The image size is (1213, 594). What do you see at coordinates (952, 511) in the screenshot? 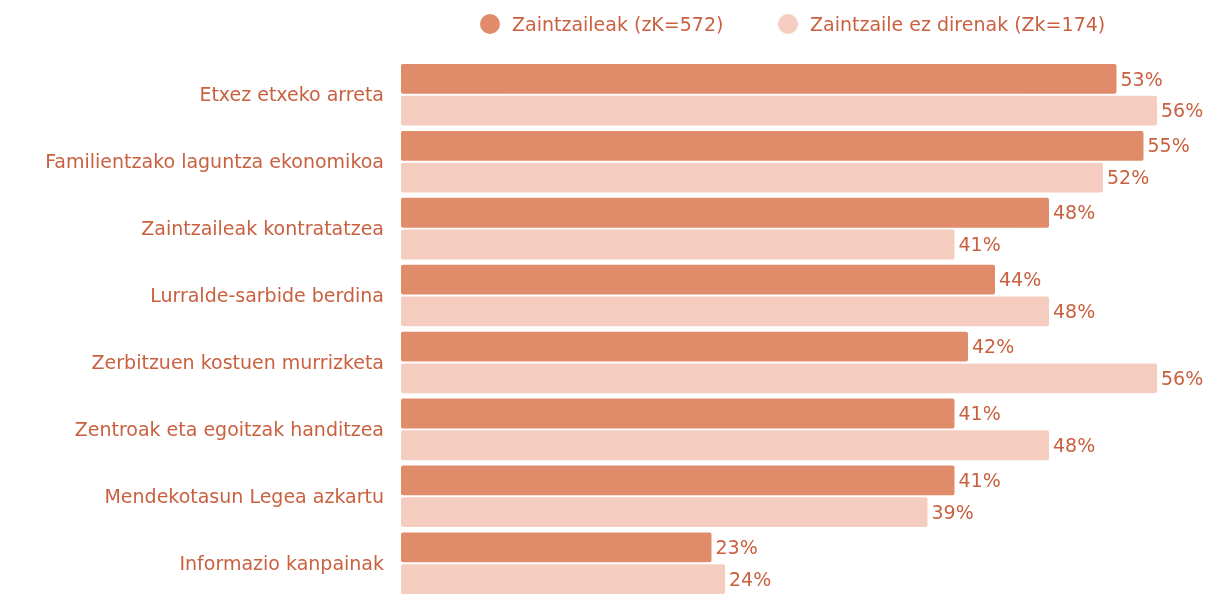
I see `data-label: 39%` at bounding box center [952, 511].